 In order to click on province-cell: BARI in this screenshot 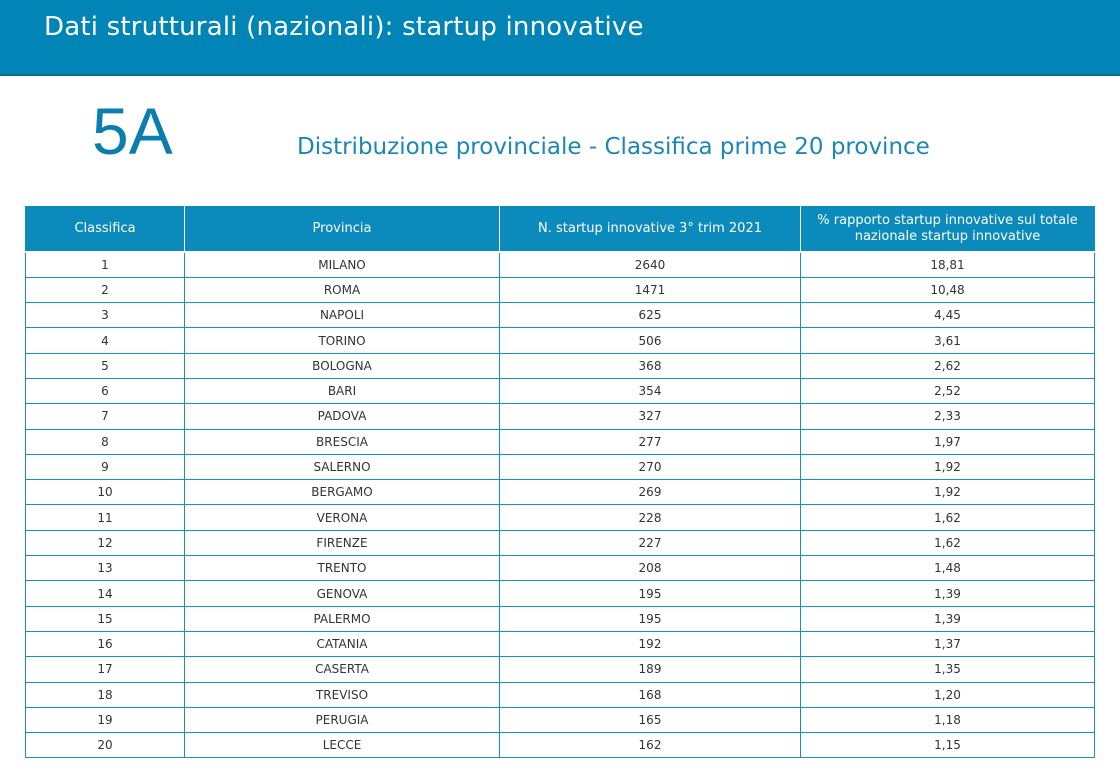, I will do `click(342, 391)`.